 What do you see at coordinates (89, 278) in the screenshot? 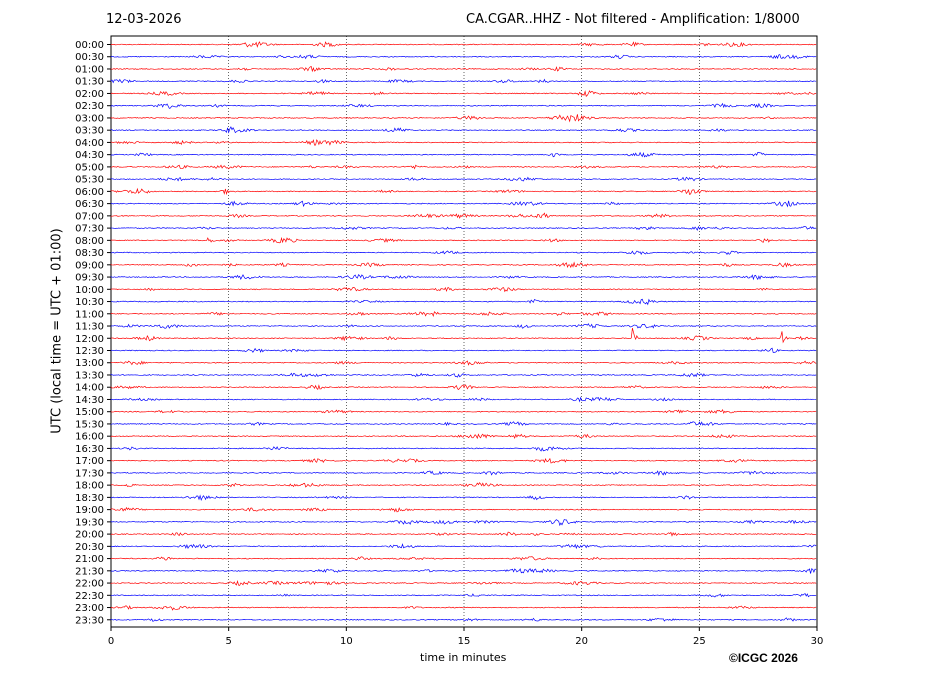
I see `y-tick-label: 09:30` at bounding box center [89, 278].